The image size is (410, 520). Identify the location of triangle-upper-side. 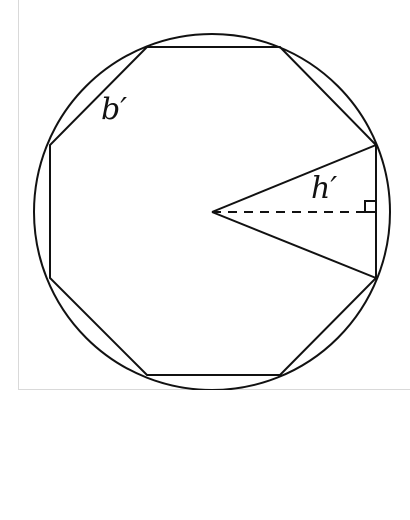
(294, 178).